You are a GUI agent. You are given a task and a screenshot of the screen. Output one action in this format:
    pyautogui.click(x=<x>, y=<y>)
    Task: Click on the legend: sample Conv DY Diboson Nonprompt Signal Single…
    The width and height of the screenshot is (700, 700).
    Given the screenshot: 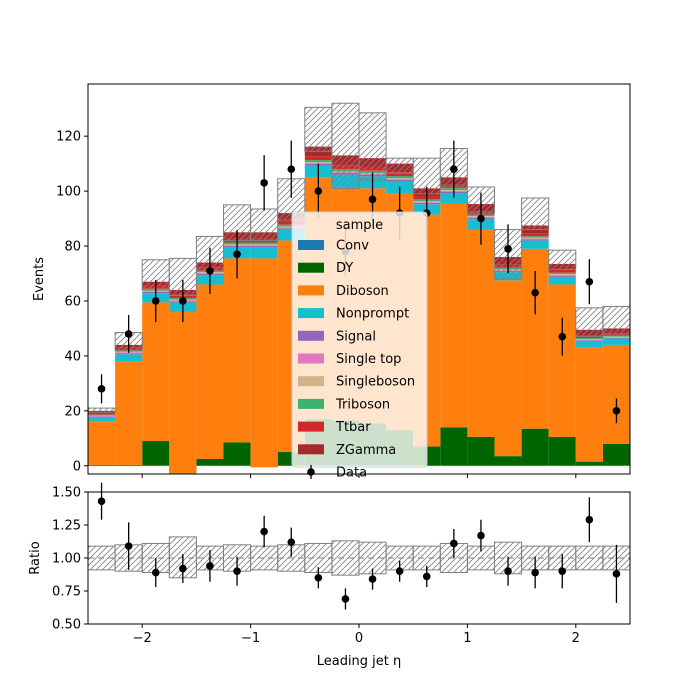 What is the action you would take?
    pyautogui.click(x=359, y=346)
    